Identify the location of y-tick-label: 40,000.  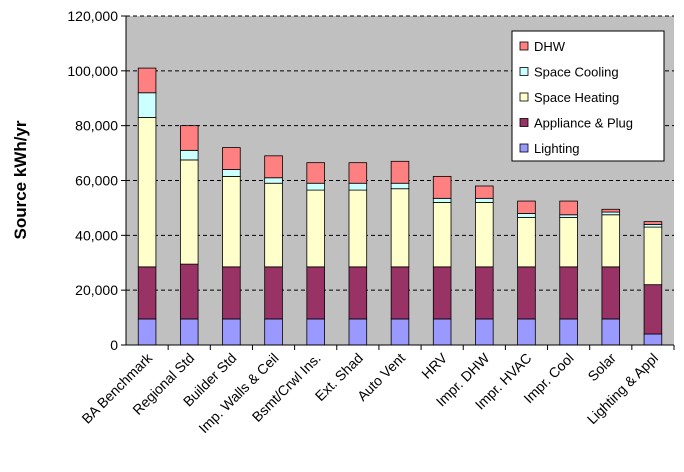
(96, 235).